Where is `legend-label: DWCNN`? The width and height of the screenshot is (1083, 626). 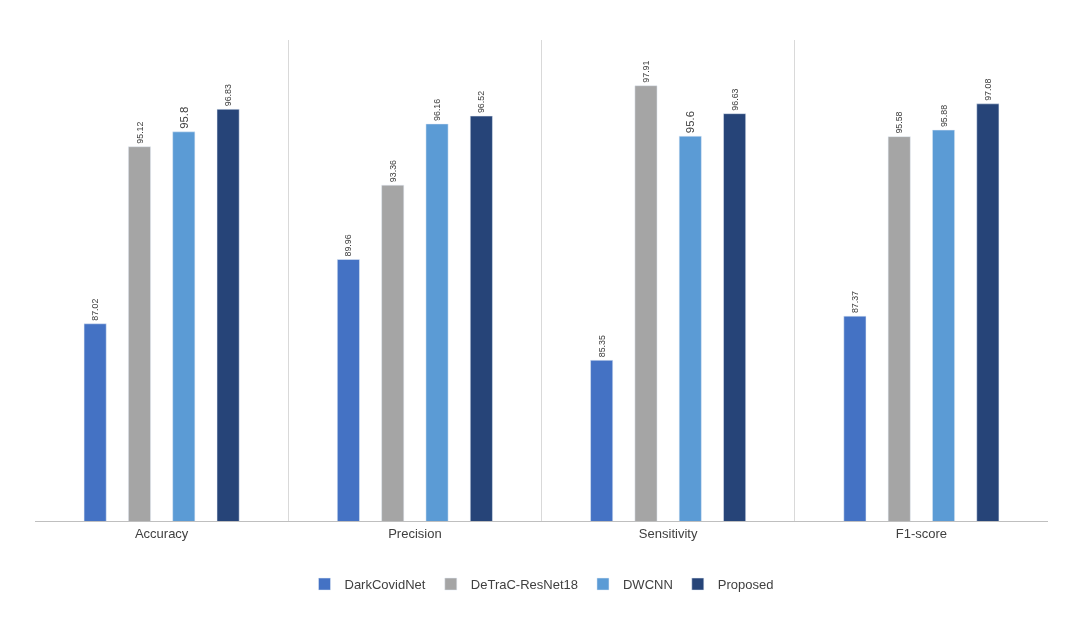
legend-label: DWCNN is located at coordinates (647, 585).